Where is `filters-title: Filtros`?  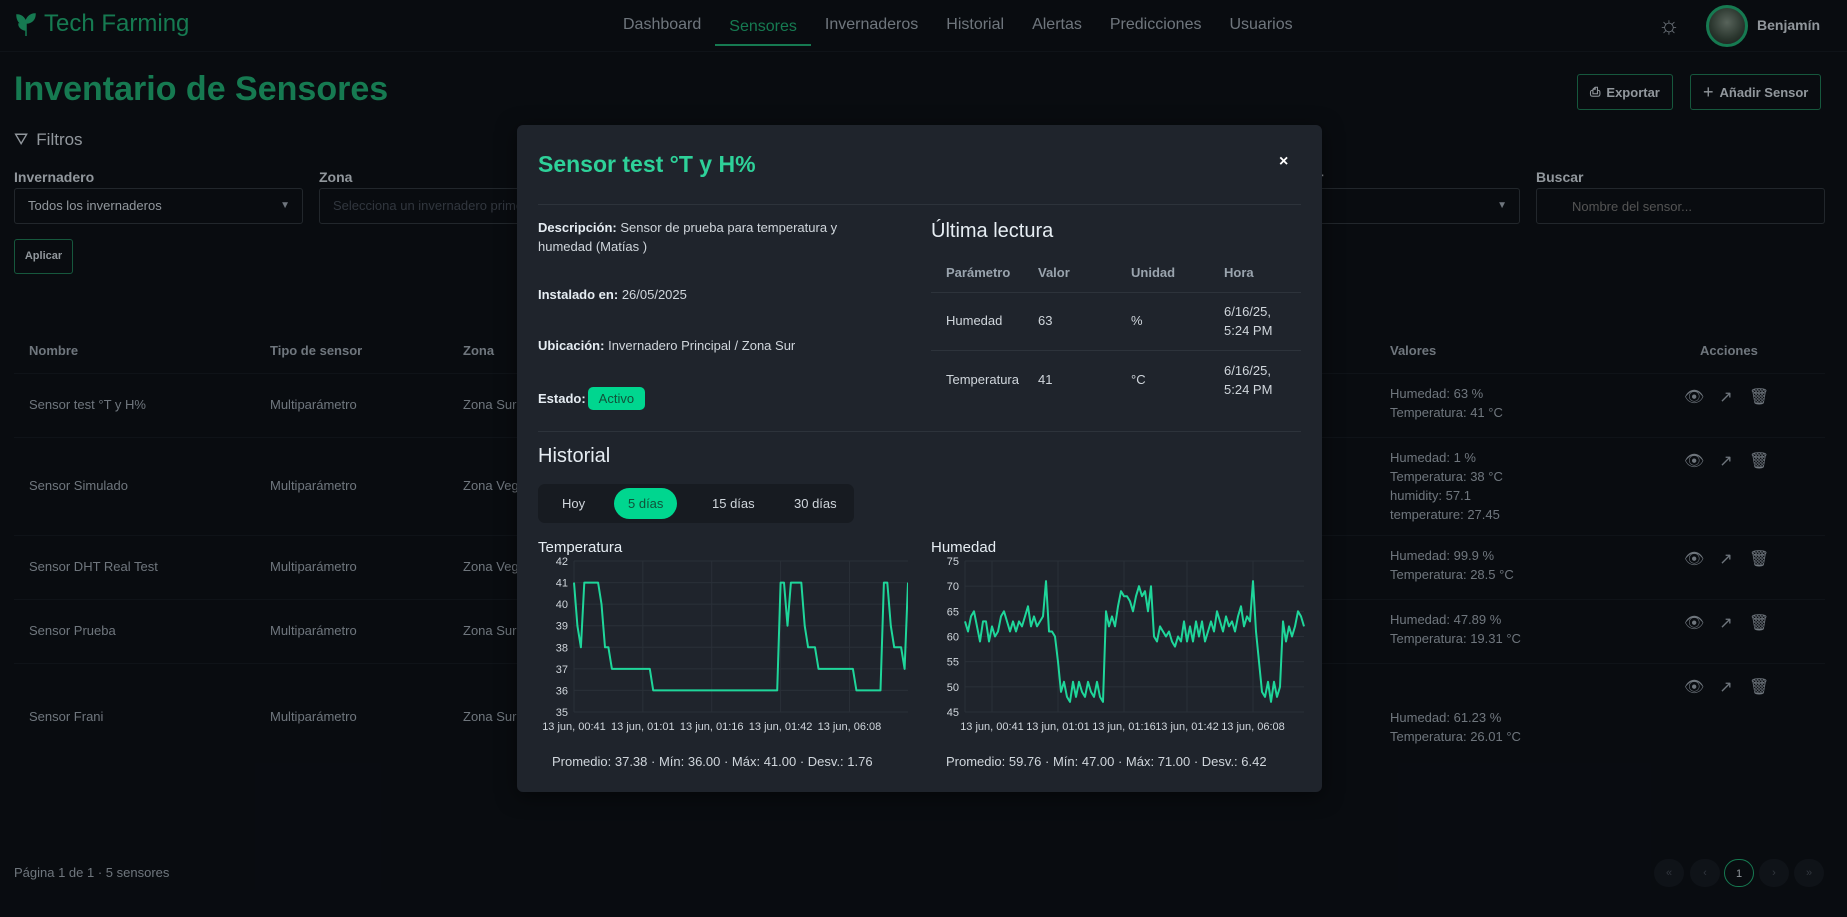
filters-title: Filtros is located at coordinates (59, 139).